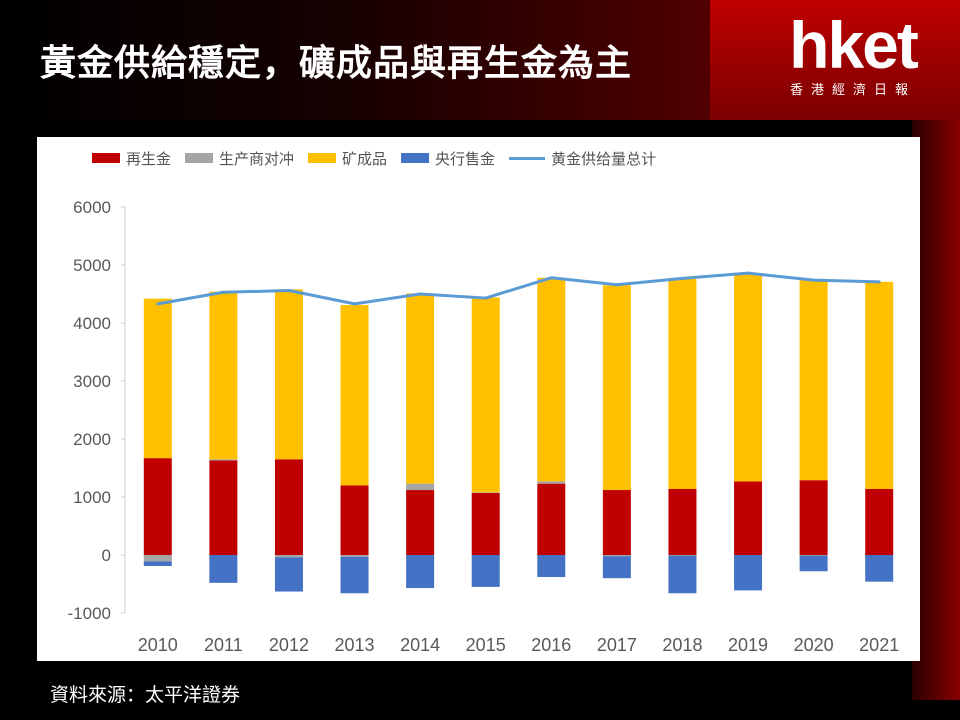 This screenshot has height=720, width=960. Describe the element at coordinates (355, 645) in the screenshot. I see `x-tick-label: 2013` at that location.